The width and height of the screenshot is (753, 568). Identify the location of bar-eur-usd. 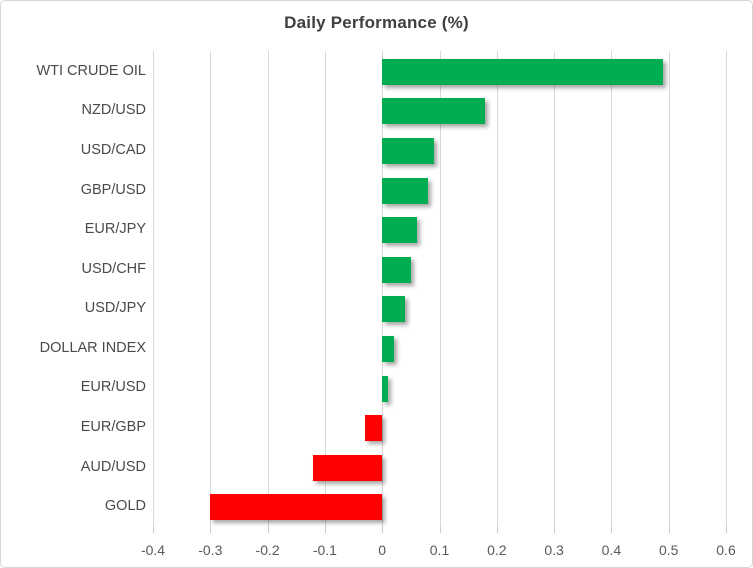
(385, 388).